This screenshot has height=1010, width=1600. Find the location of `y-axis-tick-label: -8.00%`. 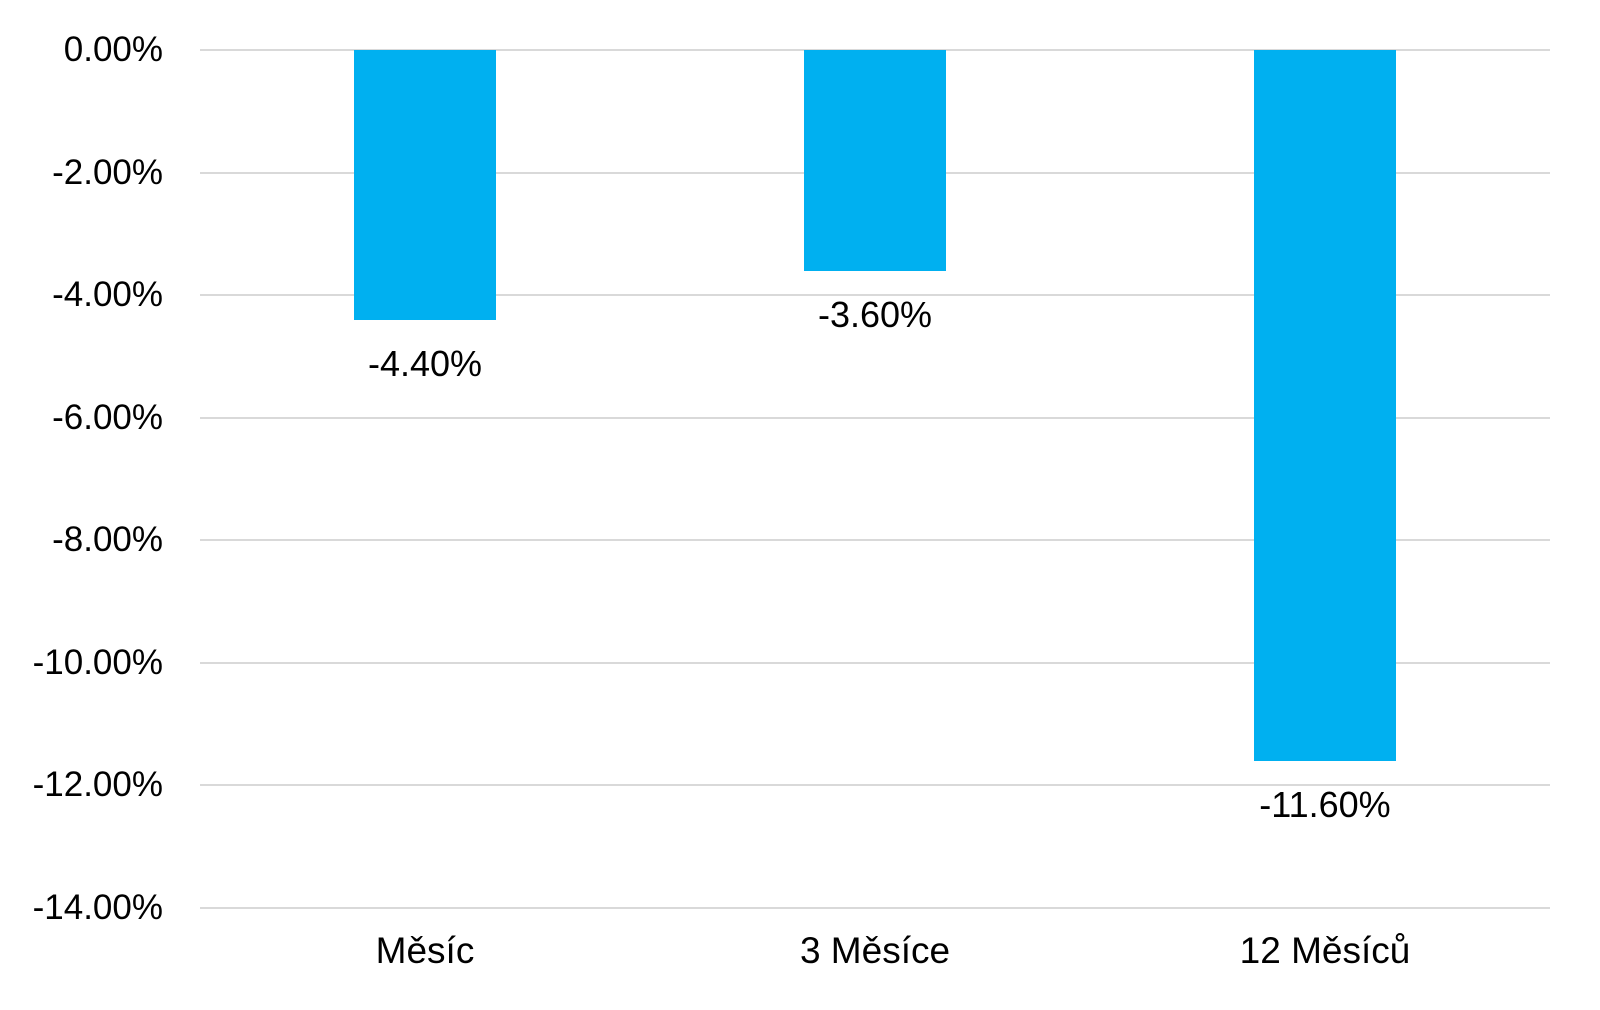

y-axis-tick-label: -8.00% is located at coordinates (107, 540).